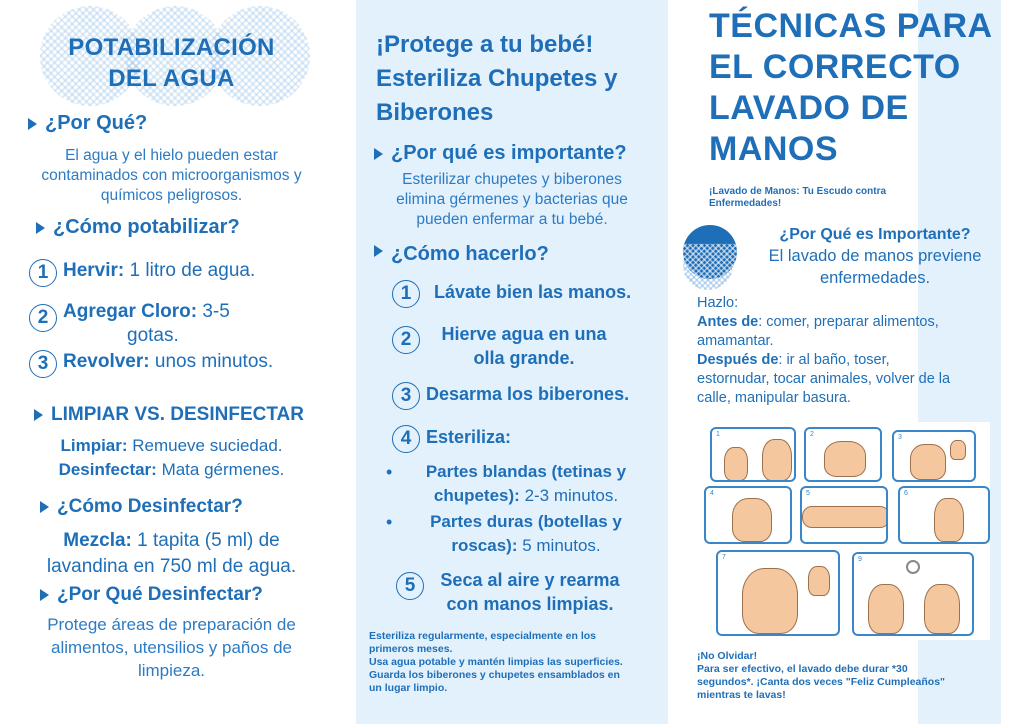 The image size is (1024, 724). I want to click on step-line: Seca al aire y rearma, so click(530, 580).